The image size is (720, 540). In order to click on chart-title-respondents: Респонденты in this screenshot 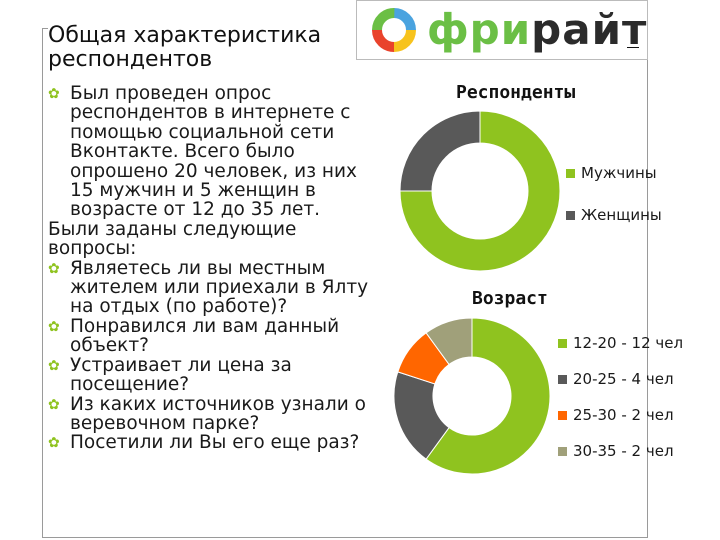, I will do `click(516, 92)`.